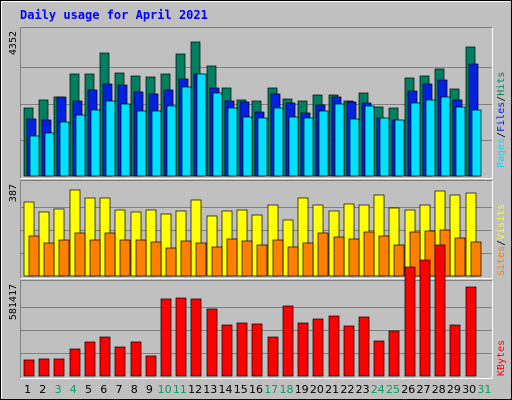 Image resolution: width=512 pixels, height=400 pixels. I want to click on x-tick-label: 3, so click(58, 389).